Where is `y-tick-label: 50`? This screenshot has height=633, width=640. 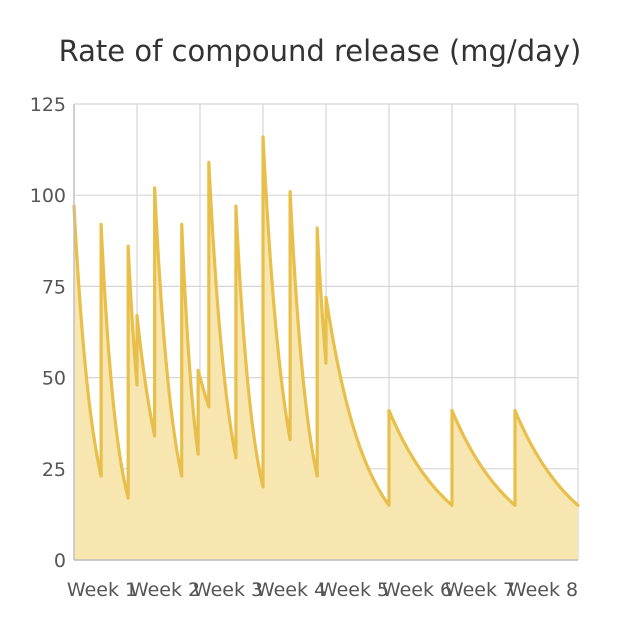 y-tick-label: 50 is located at coordinates (54, 379).